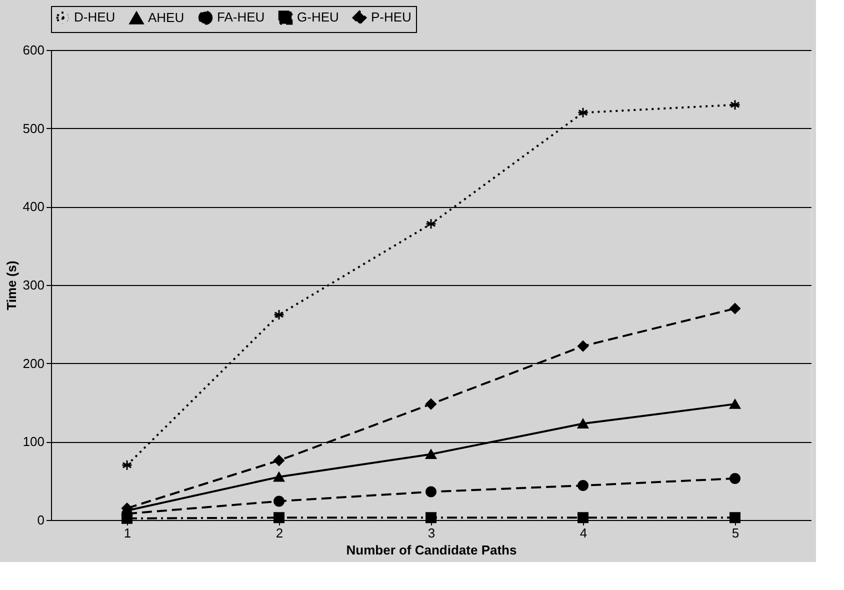  What do you see at coordinates (391, 17) in the screenshot?
I see `legend-label: P-HEU` at bounding box center [391, 17].